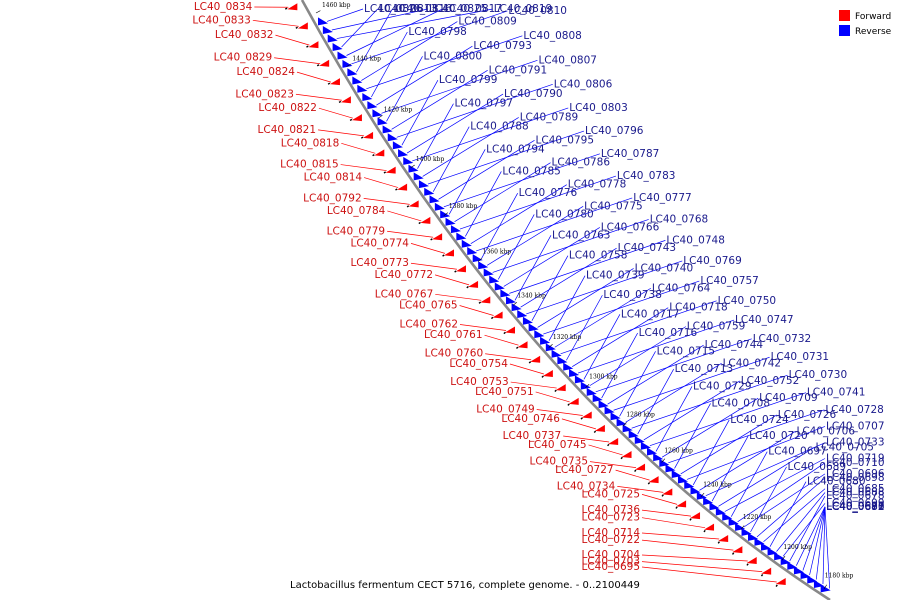  I want to click on gene-label-reverse: LC40_0759, so click(716, 327).